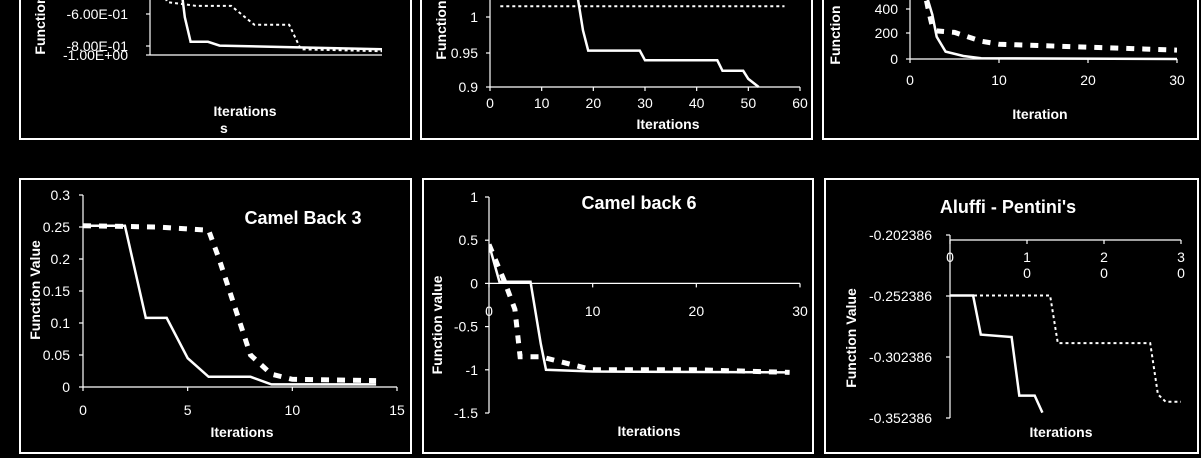 This screenshot has height=458, width=1201. Describe the element at coordinates (56, 355) in the screenshot. I see `y-tick-label: 0.05` at that location.